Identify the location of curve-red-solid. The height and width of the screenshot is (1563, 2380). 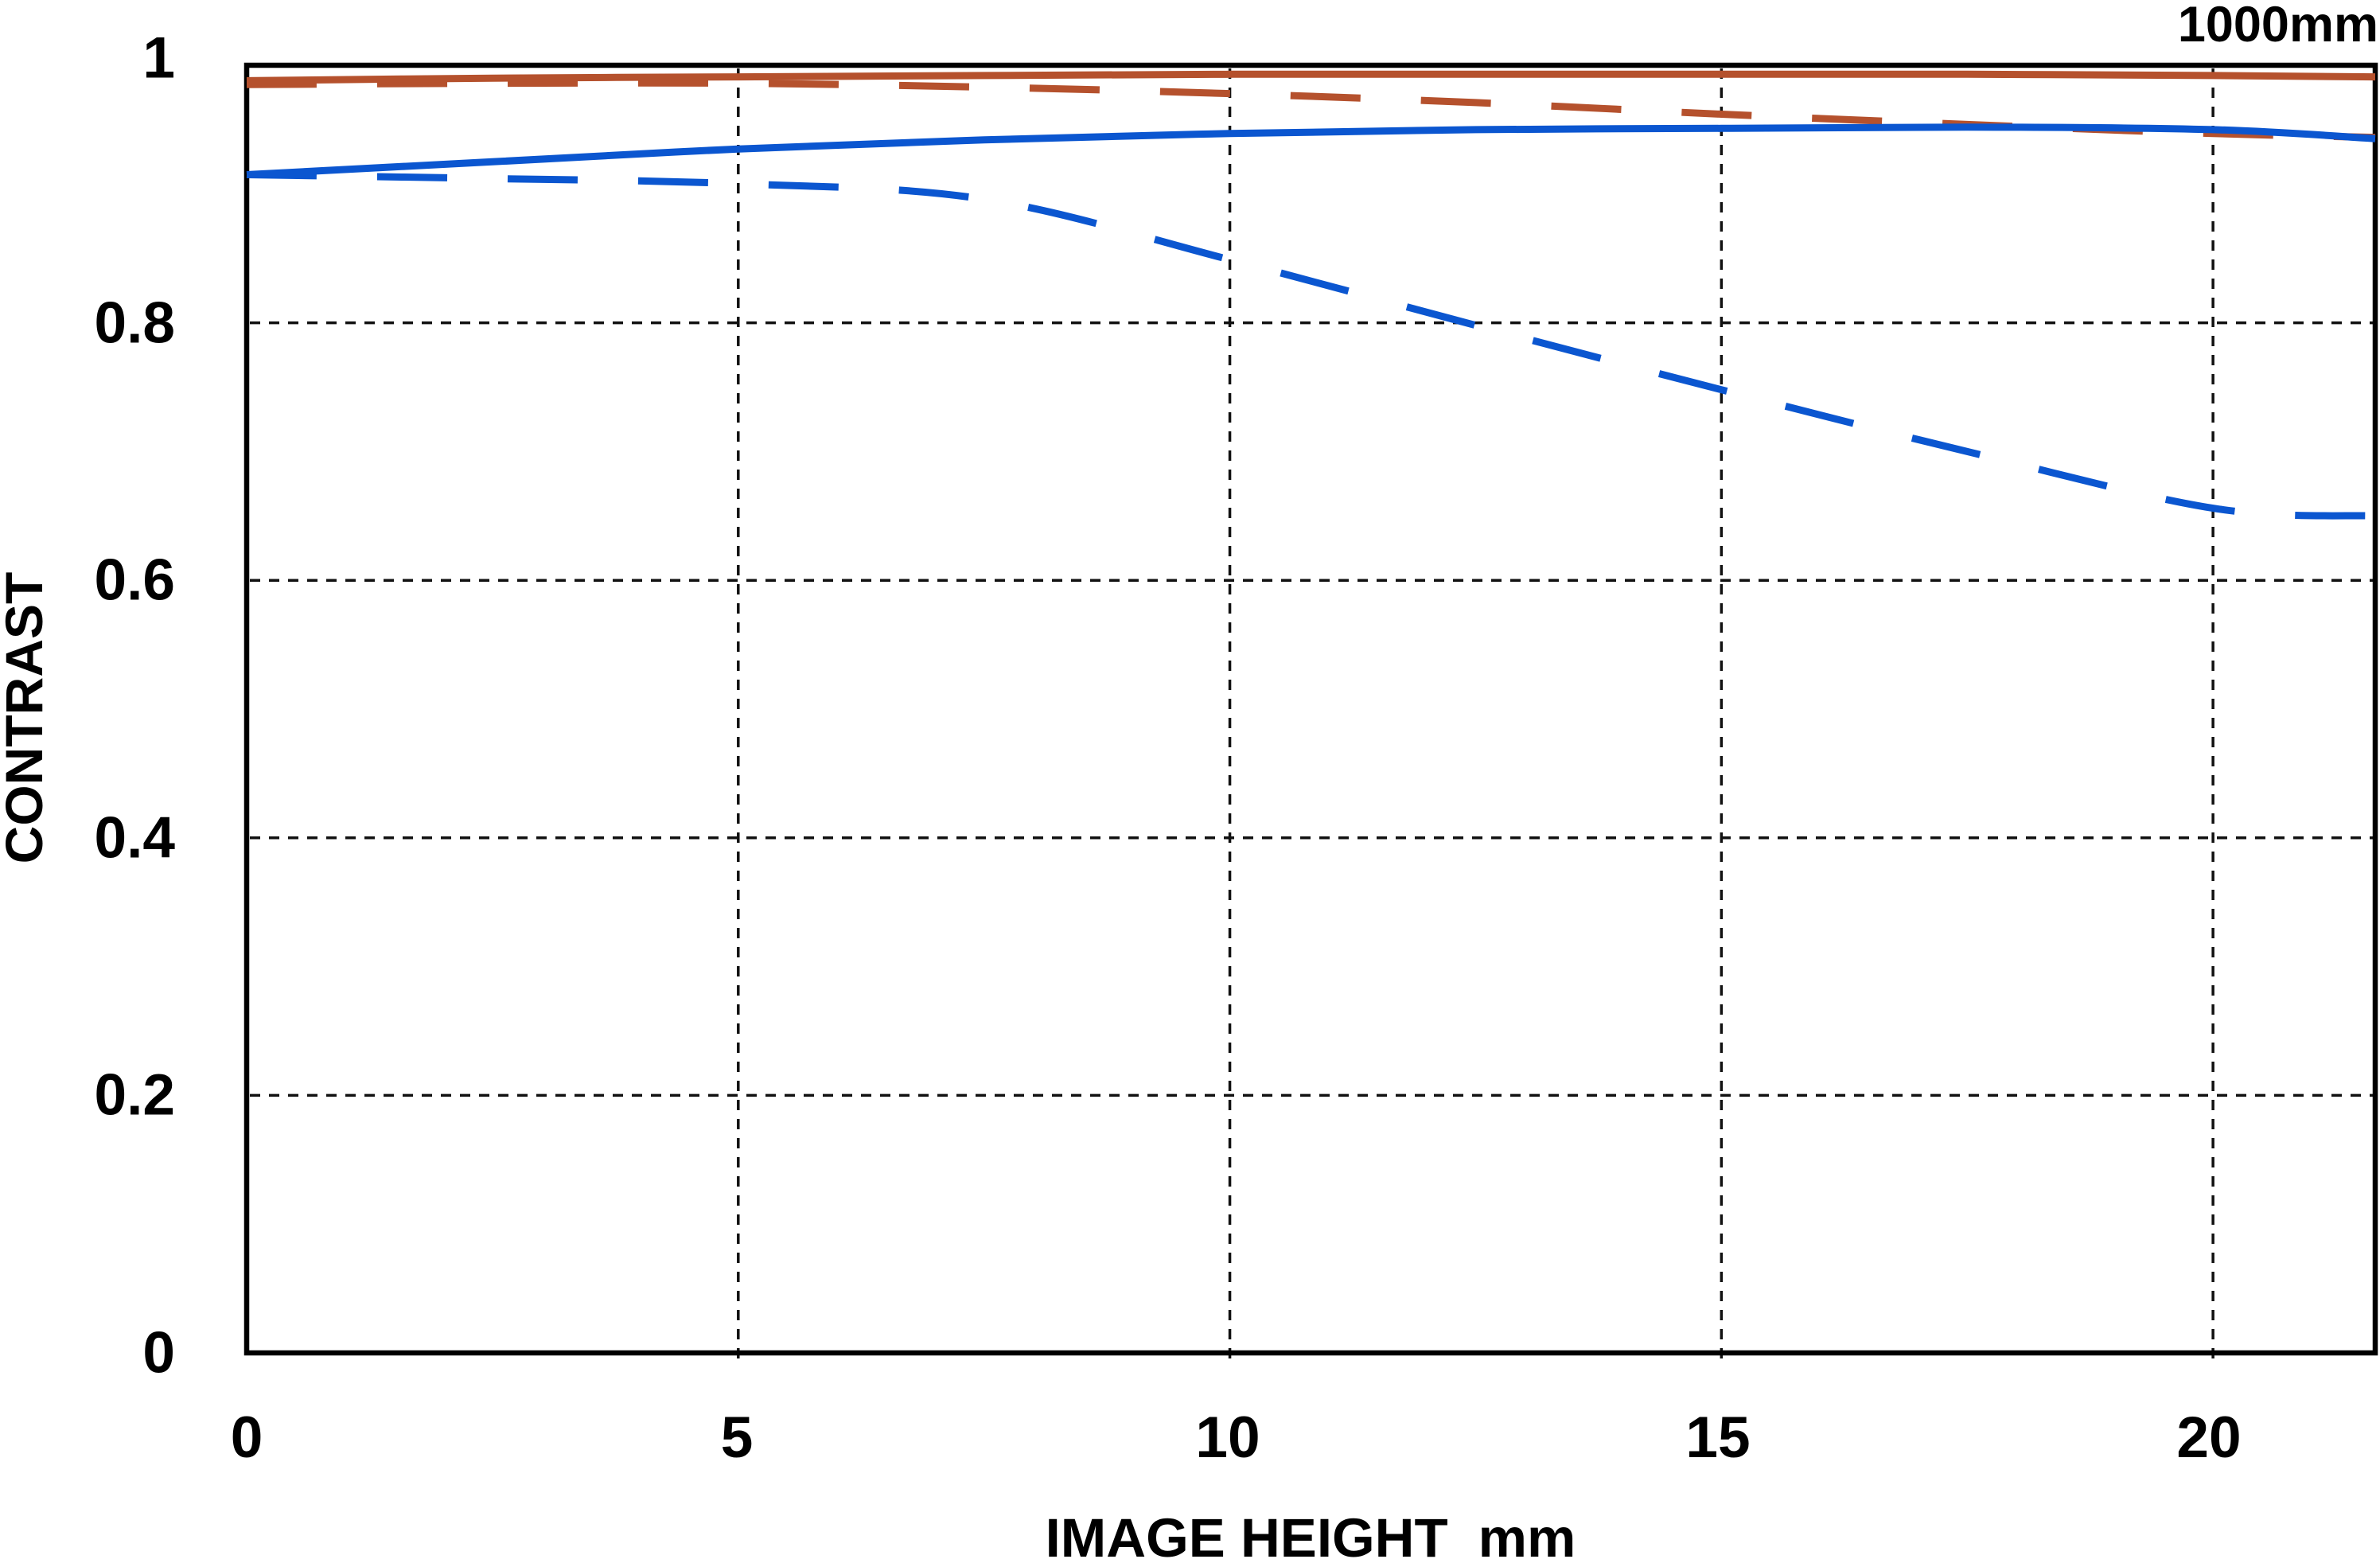
(1311, 77).